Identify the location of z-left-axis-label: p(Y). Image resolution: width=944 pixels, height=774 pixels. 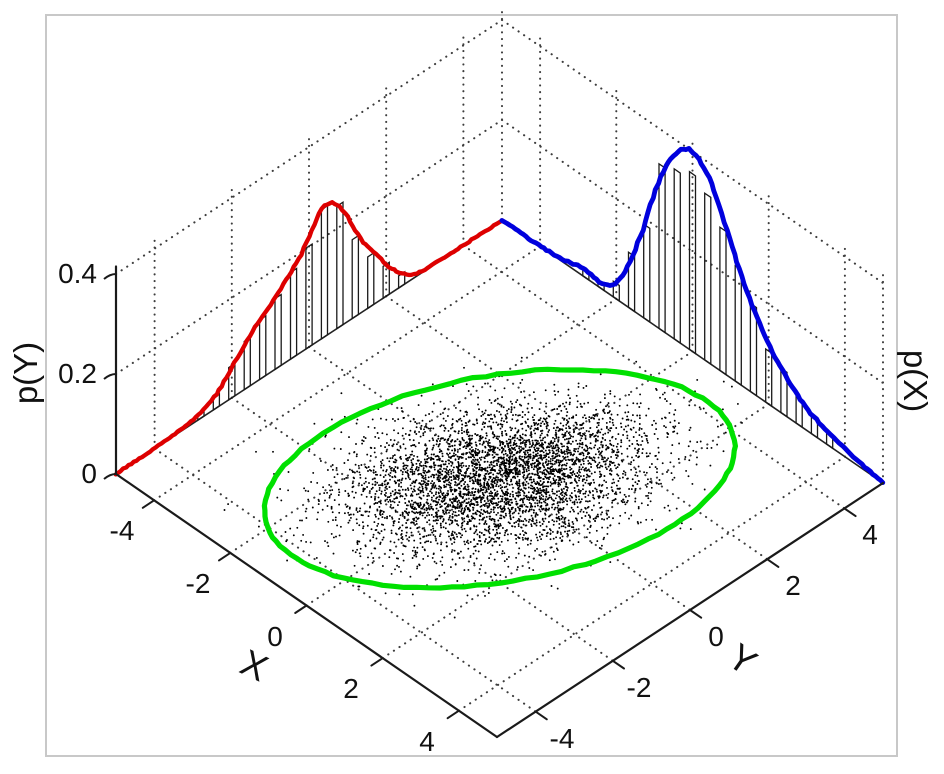
(25, 373).